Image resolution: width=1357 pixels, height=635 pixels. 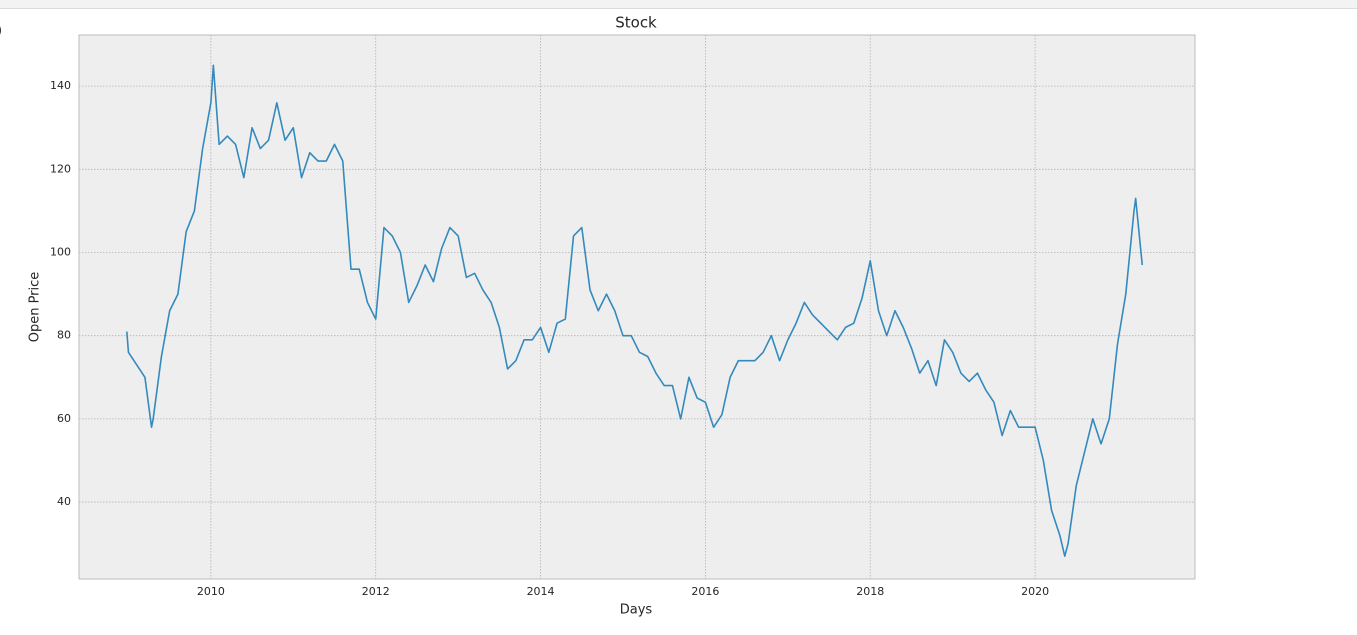 What do you see at coordinates (870, 591) in the screenshot?
I see `x-tick-label: 2018` at bounding box center [870, 591].